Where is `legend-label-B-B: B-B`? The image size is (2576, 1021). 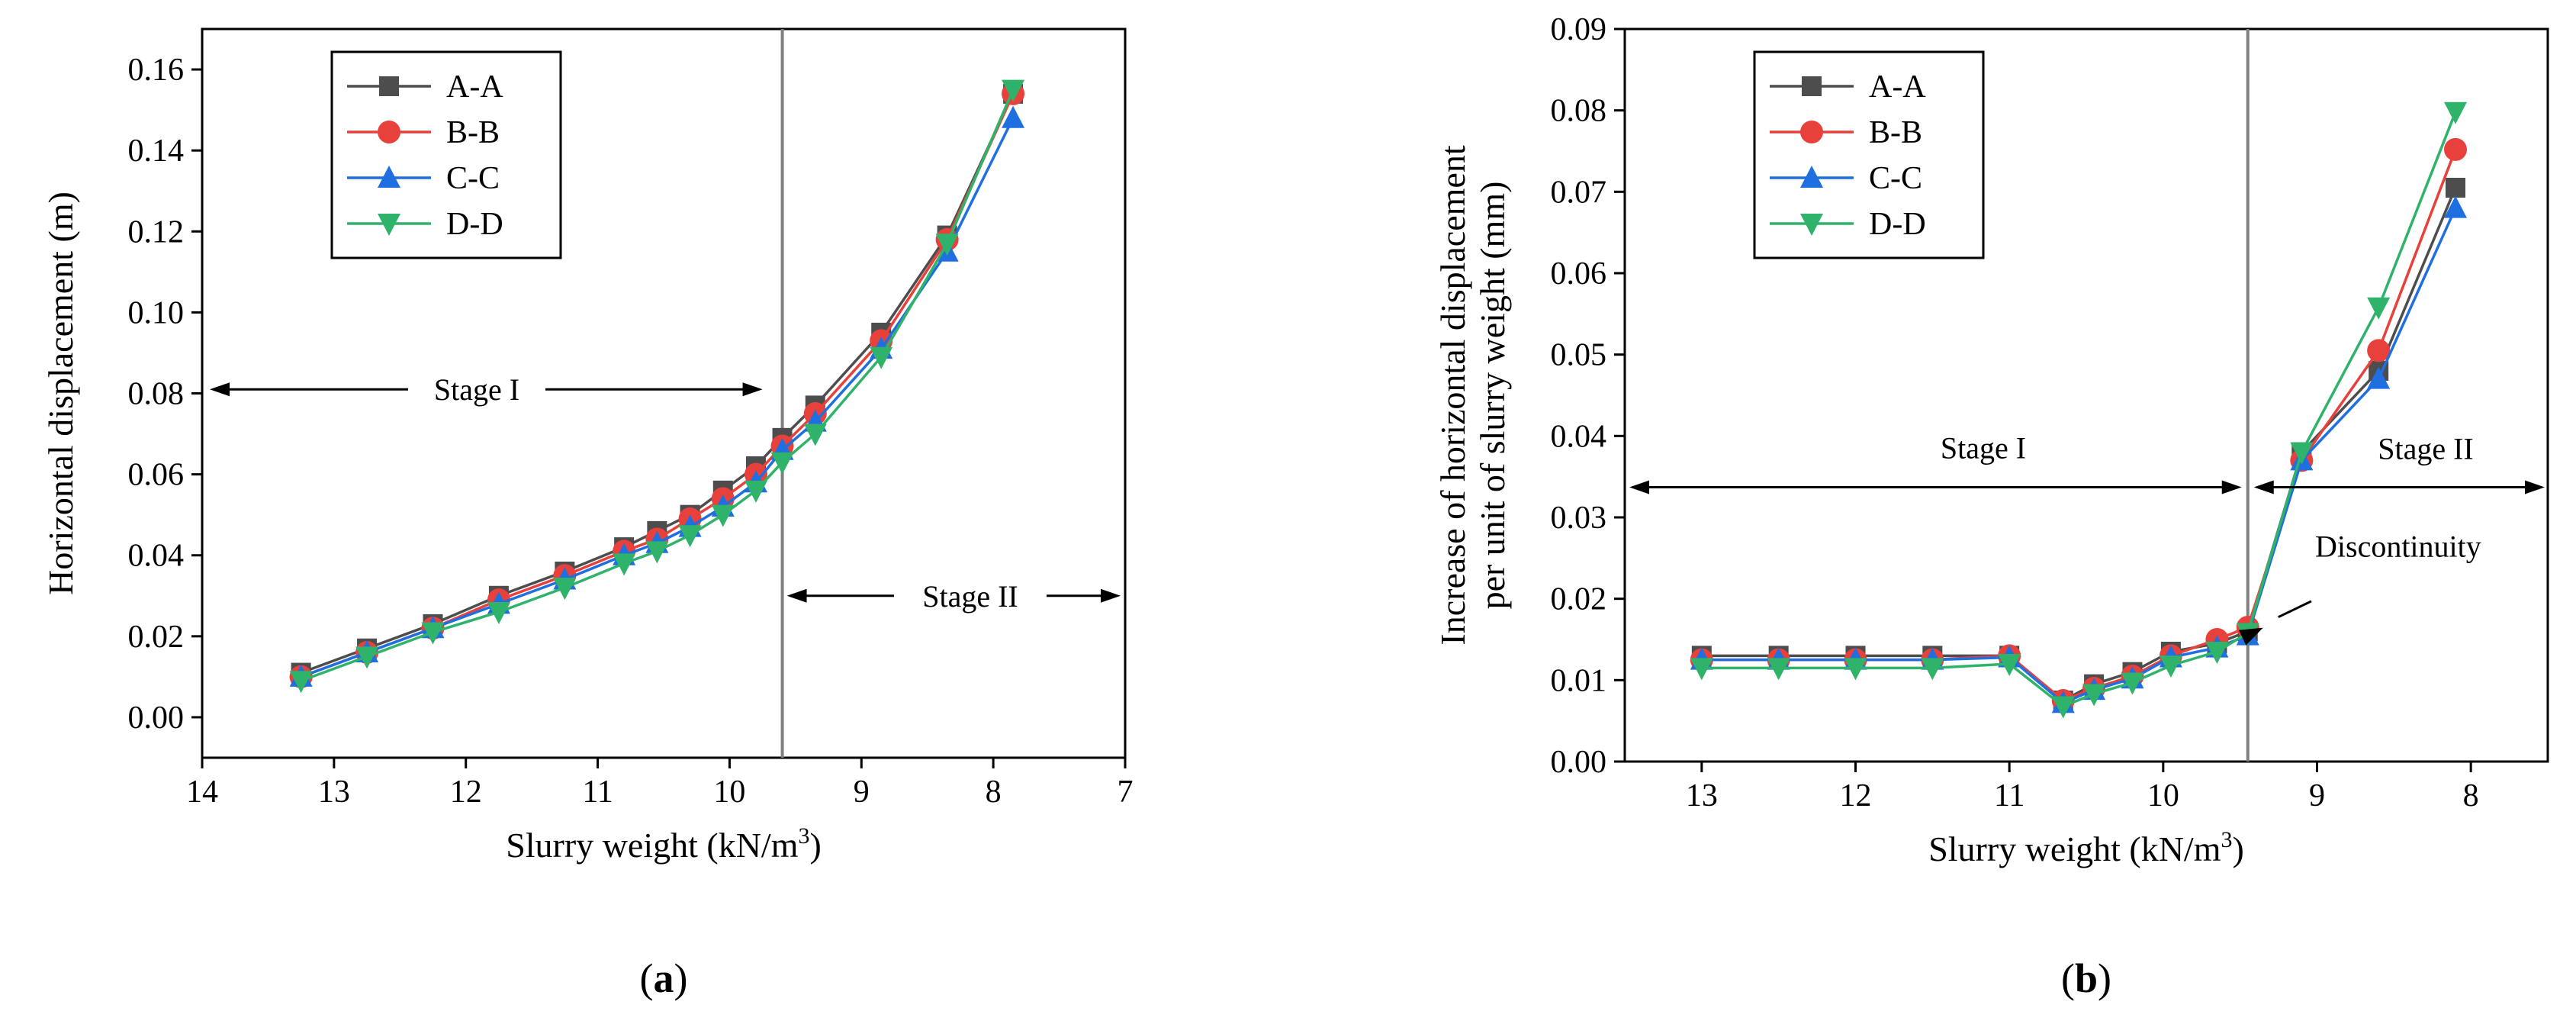
legend-label-B-B: B-B is located at coordinates (473, 132).